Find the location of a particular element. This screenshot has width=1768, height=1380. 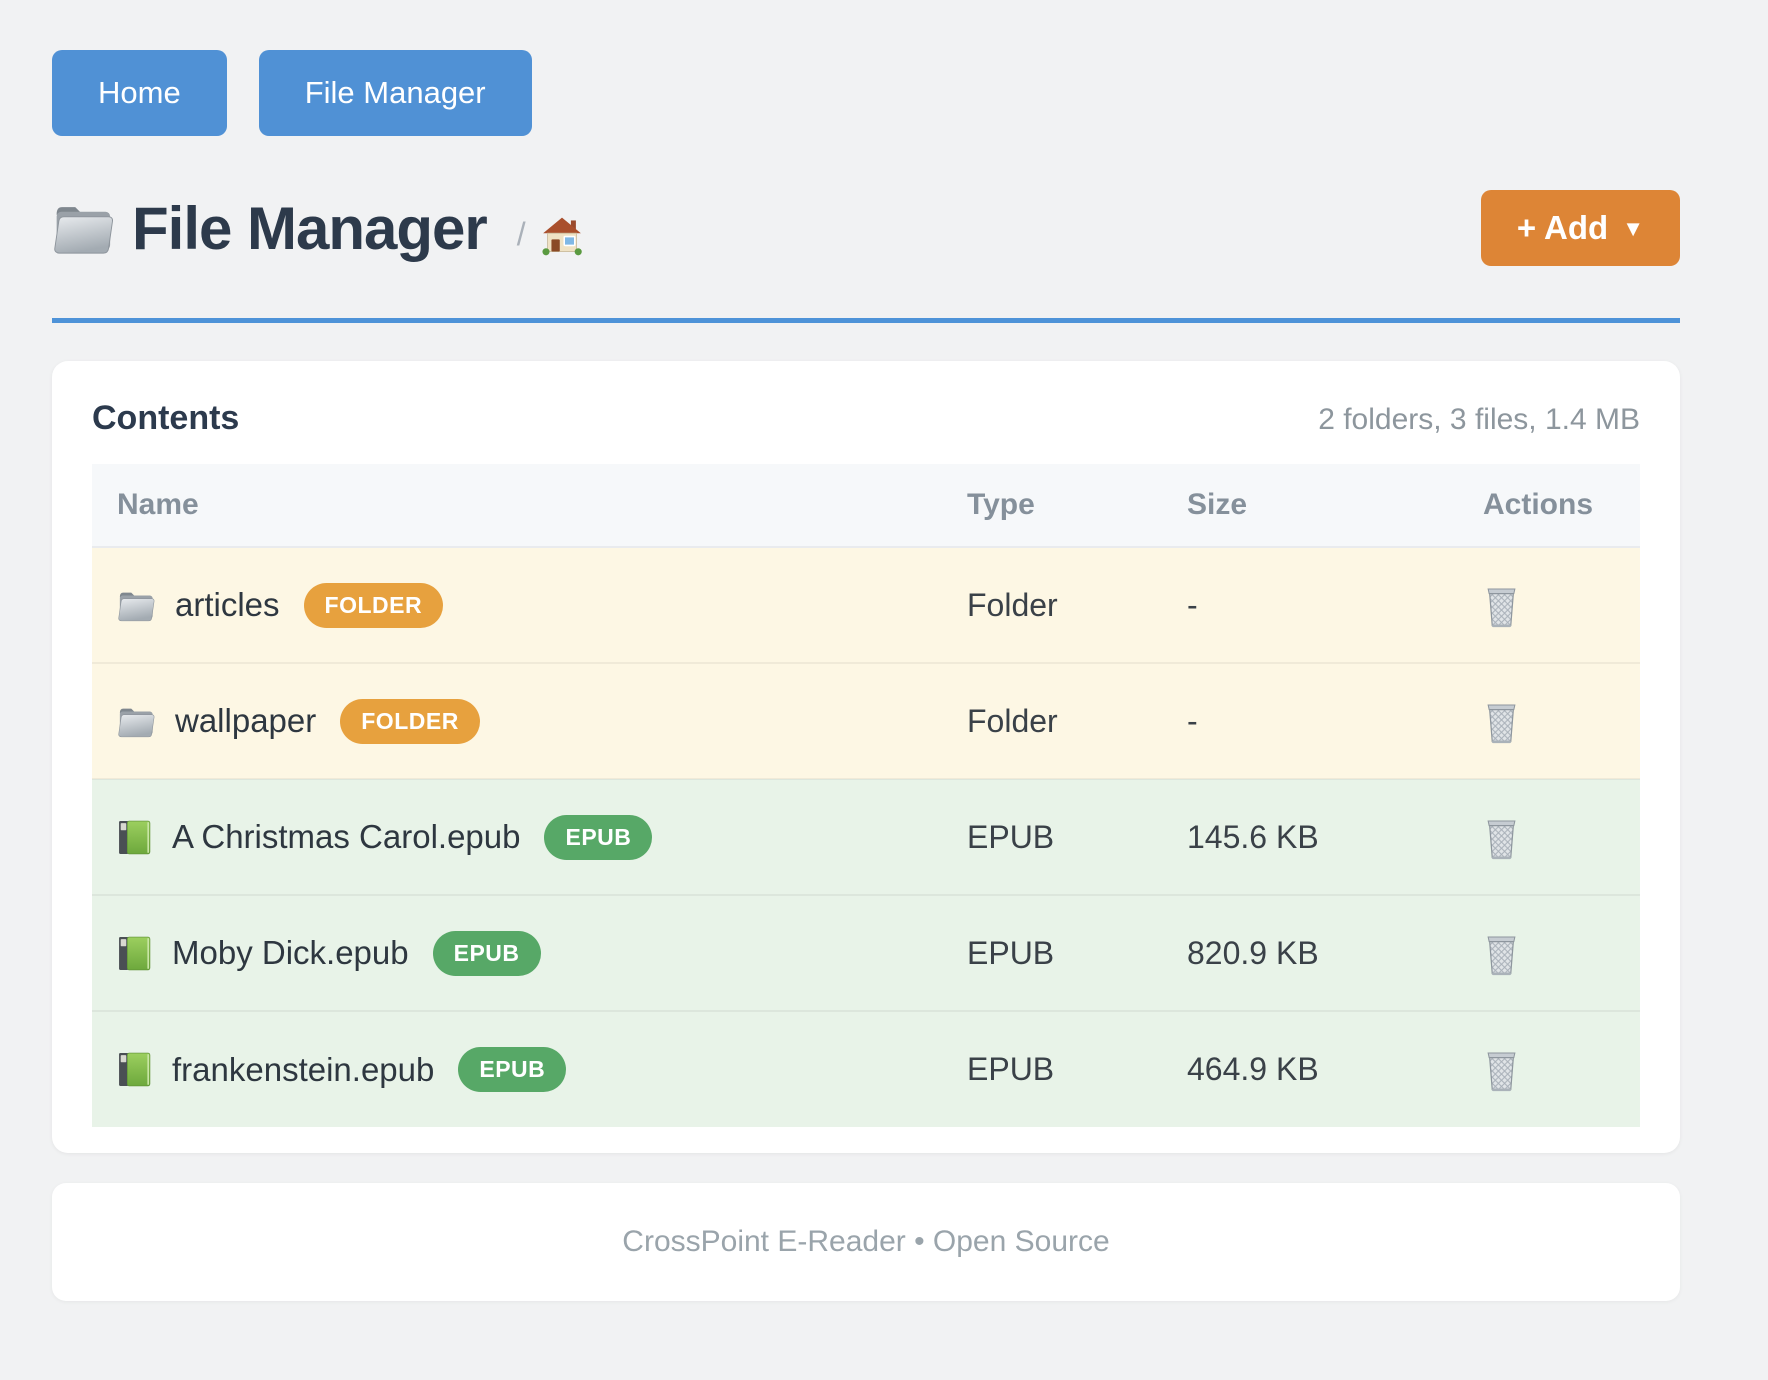

footer: CrossPoint E-Reader • Open Source is located at coordinates (866, 1242).